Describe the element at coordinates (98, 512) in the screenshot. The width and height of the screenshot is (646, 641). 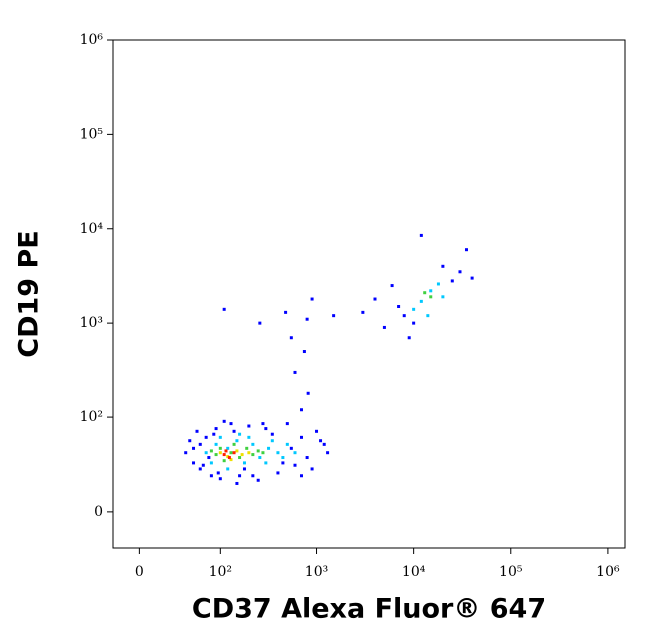
I see `y-tick-label: 0` at that location.